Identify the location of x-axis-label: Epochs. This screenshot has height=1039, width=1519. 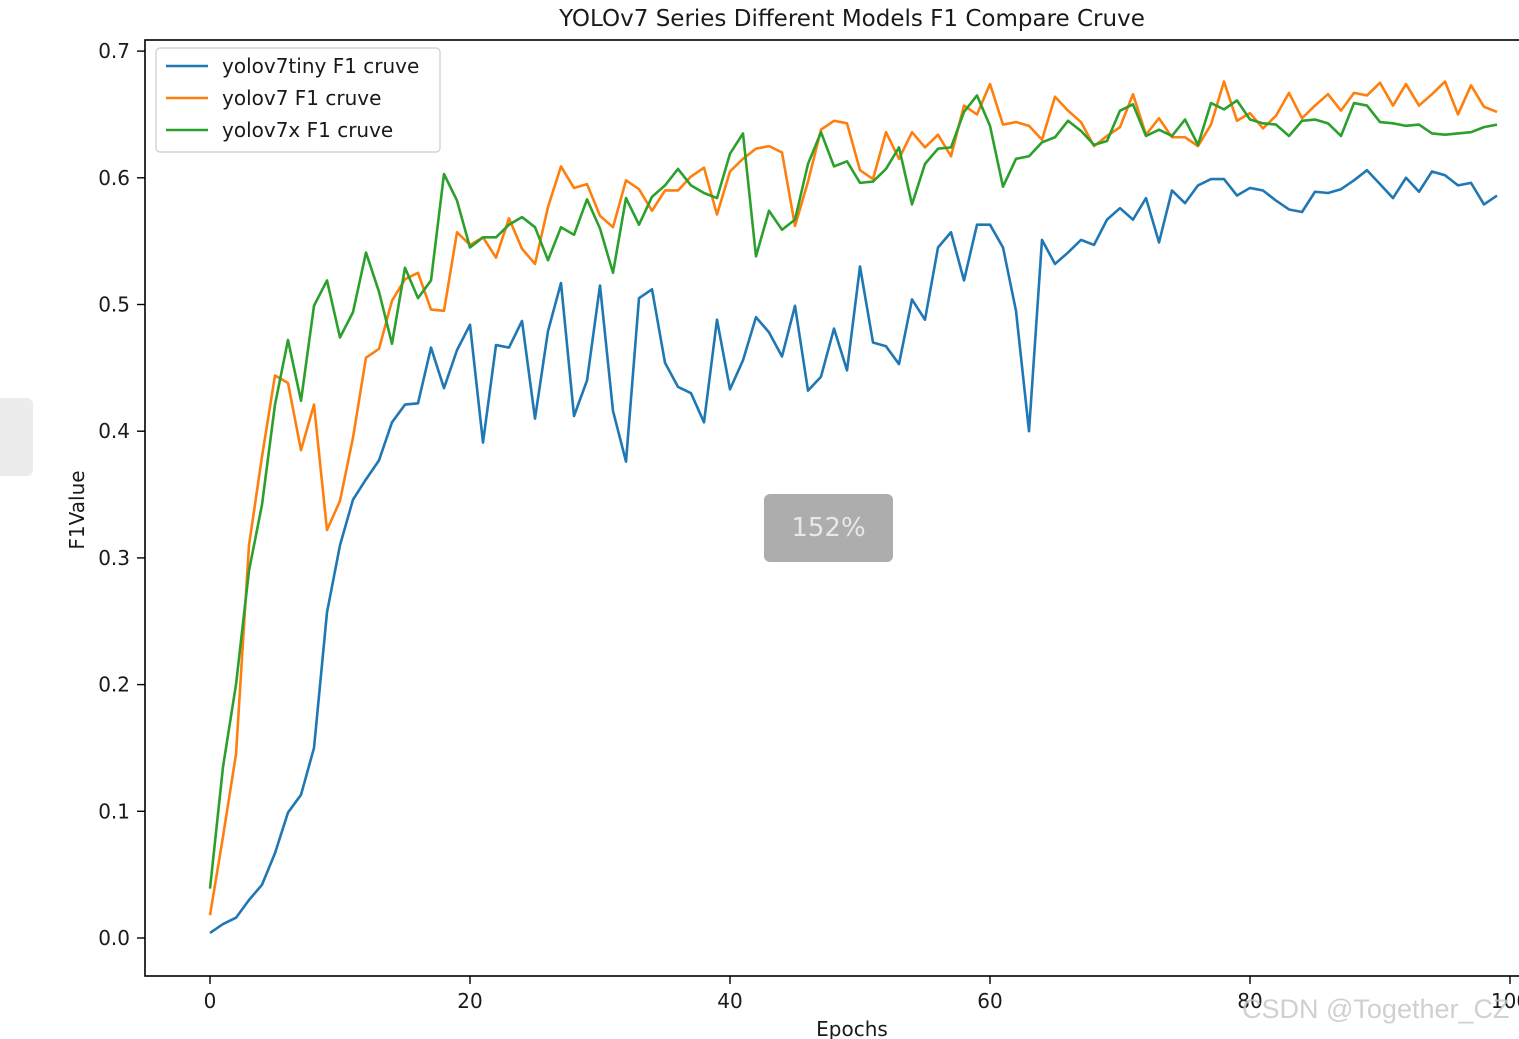
(852, 1028).